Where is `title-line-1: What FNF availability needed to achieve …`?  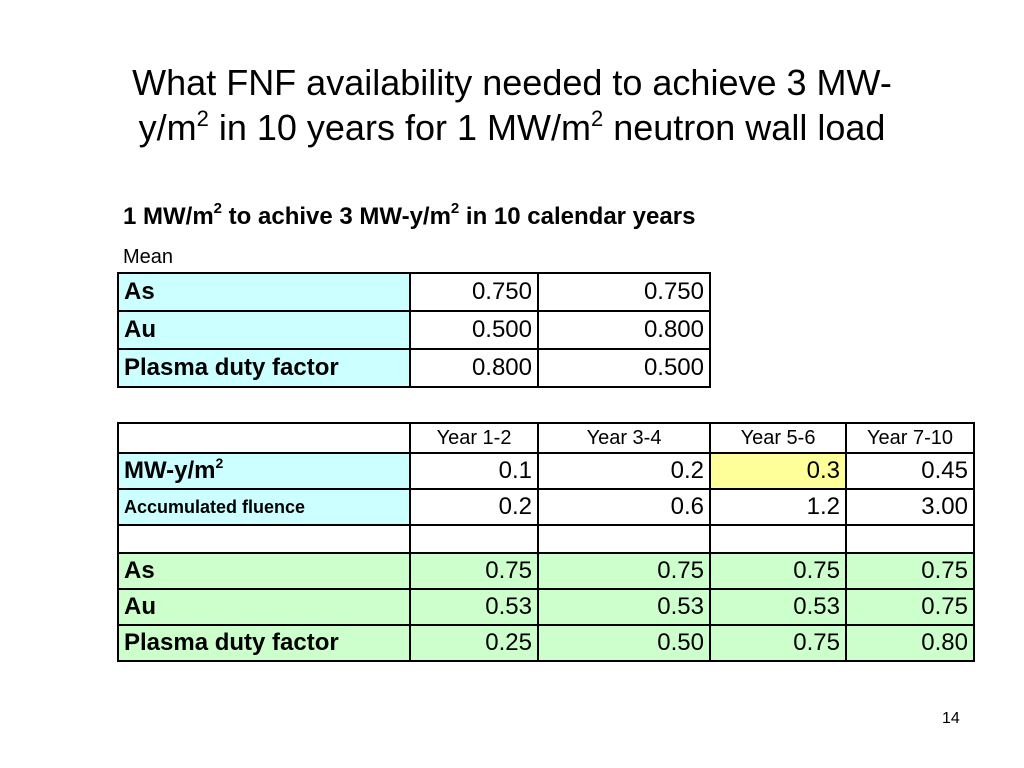
title-line-1: What FNF availability needed to achieve … is located at coordinates (512, 82).